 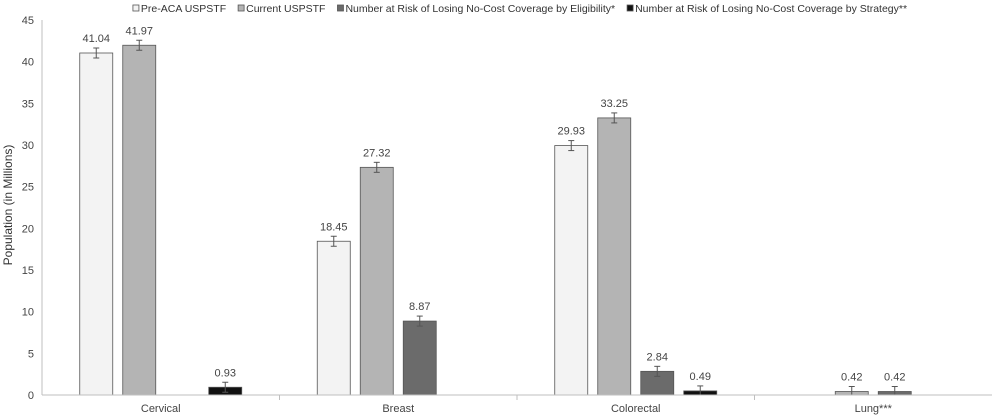 I want to click on y-tick-label: 25, so click(x=28, y=188).